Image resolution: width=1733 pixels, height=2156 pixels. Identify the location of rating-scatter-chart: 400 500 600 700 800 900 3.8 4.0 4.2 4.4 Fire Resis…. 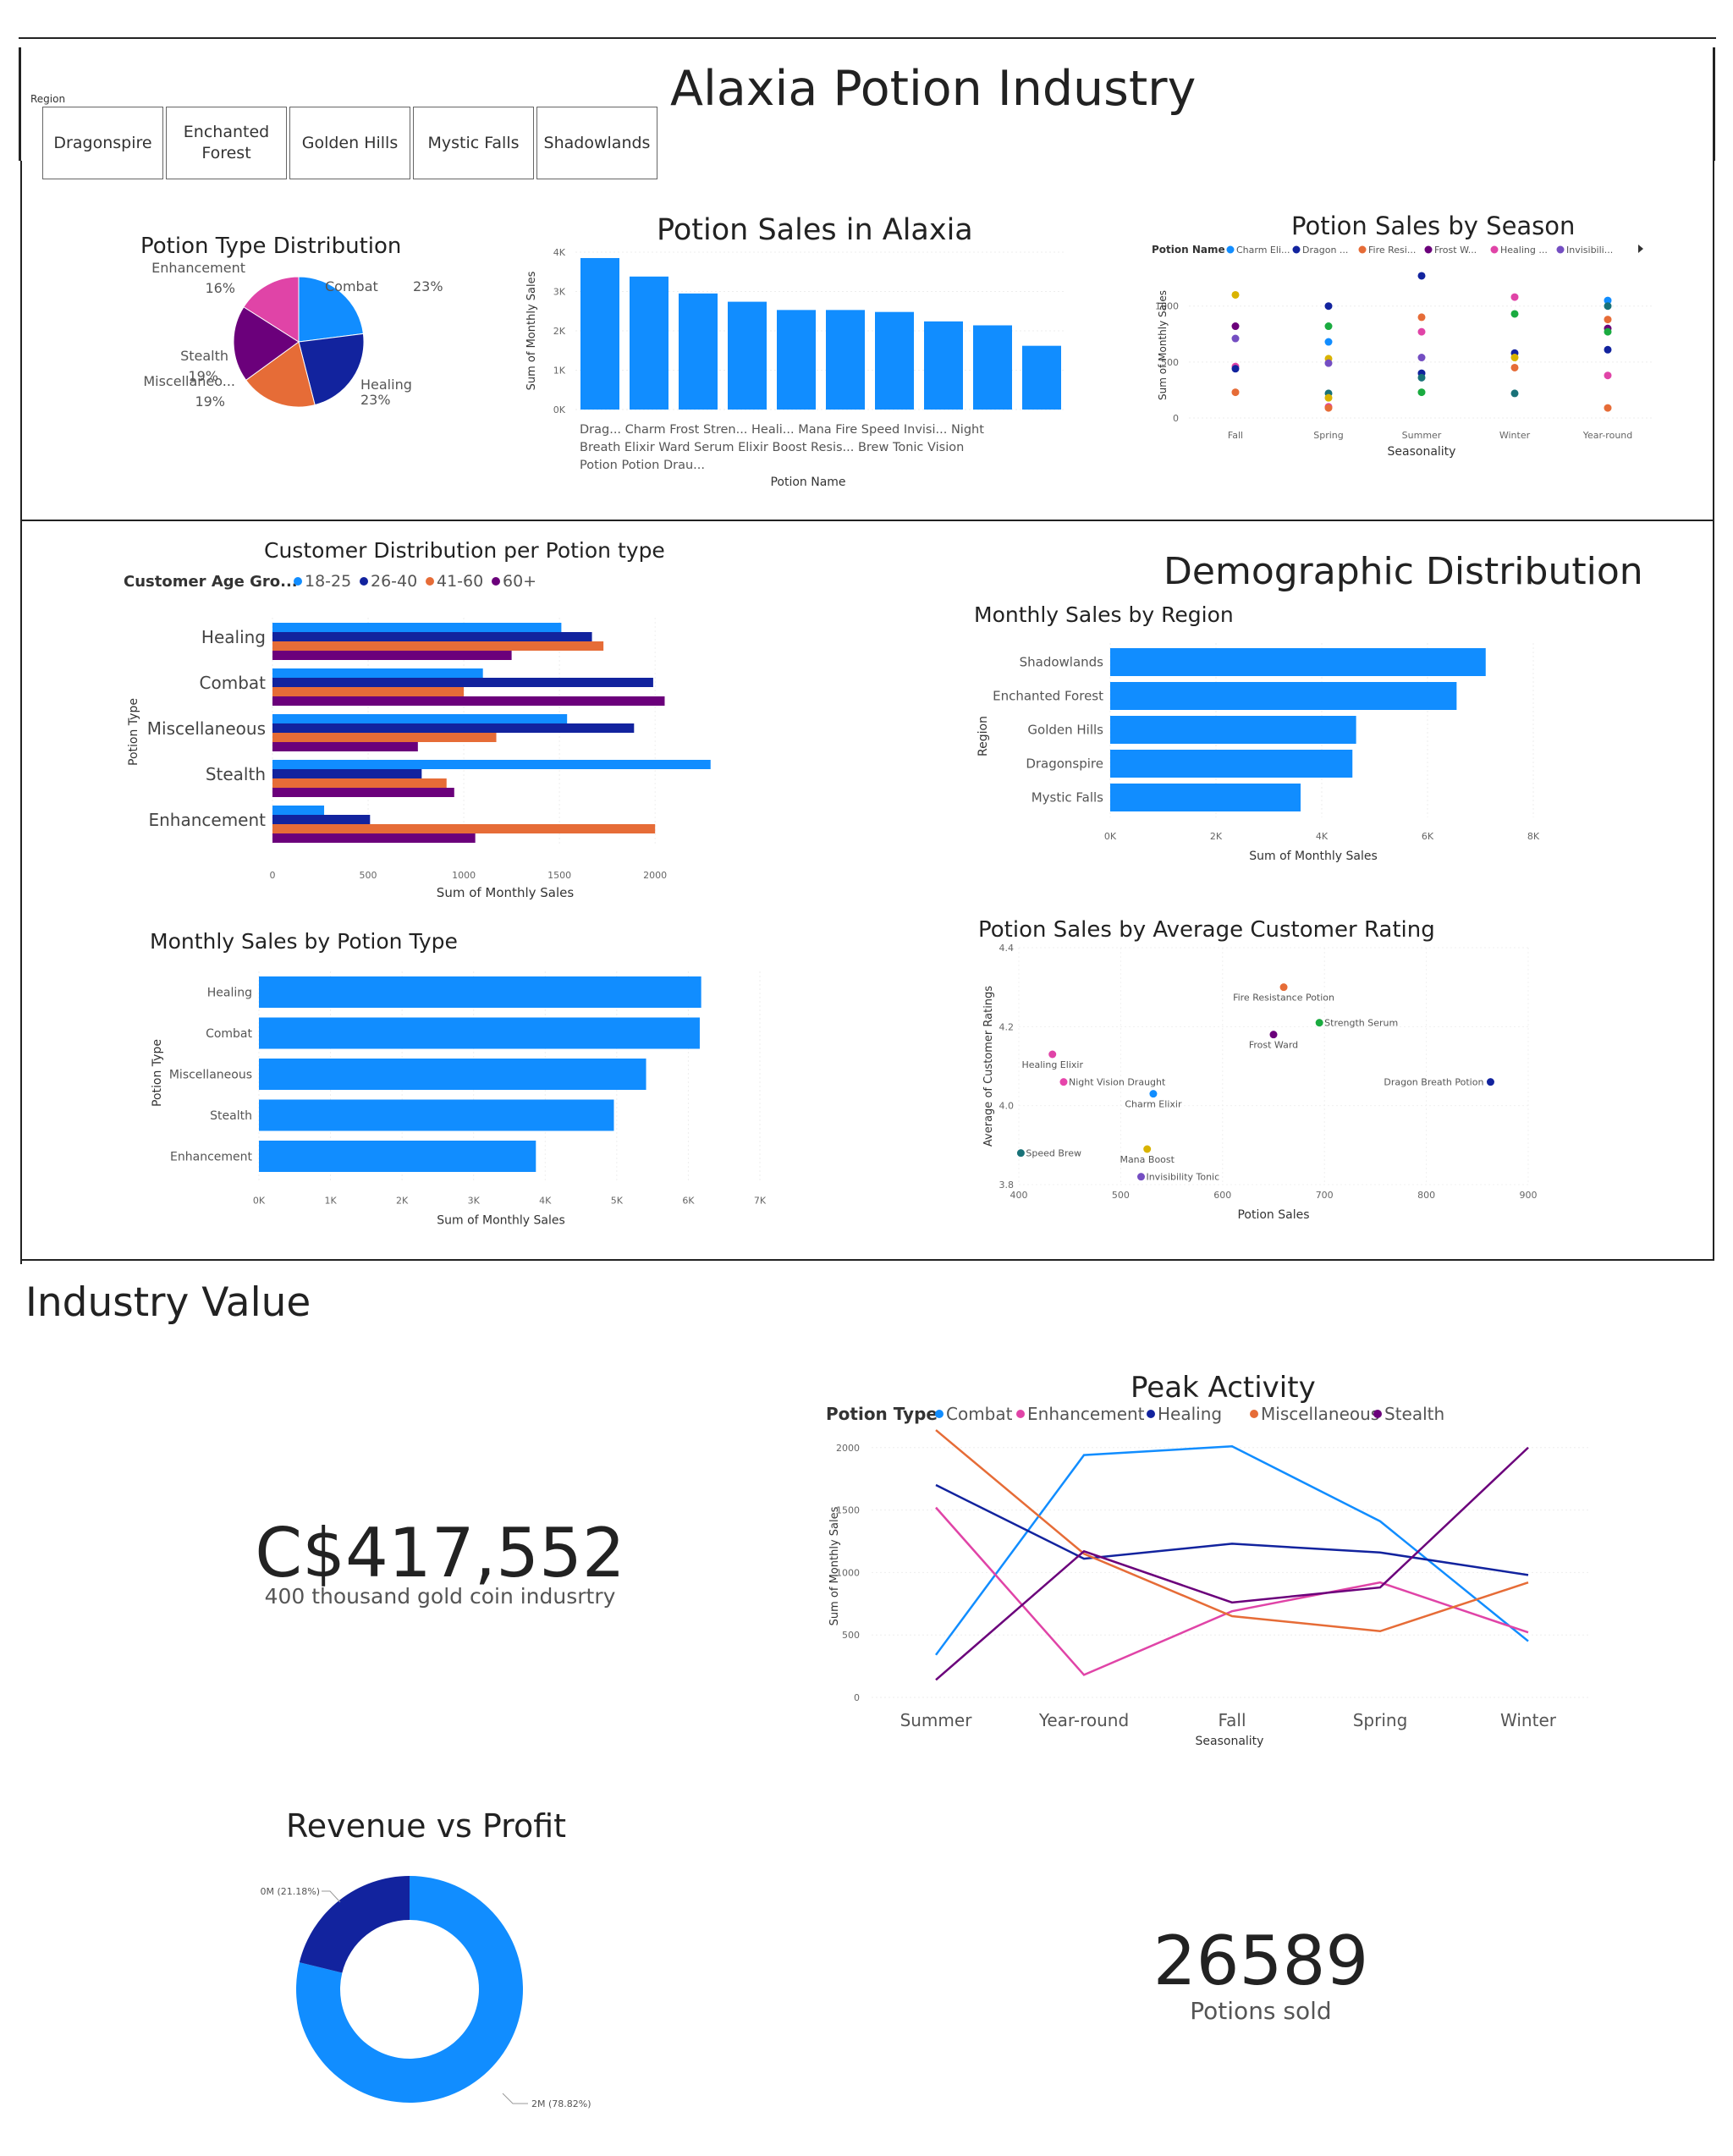
(1260, 1083).